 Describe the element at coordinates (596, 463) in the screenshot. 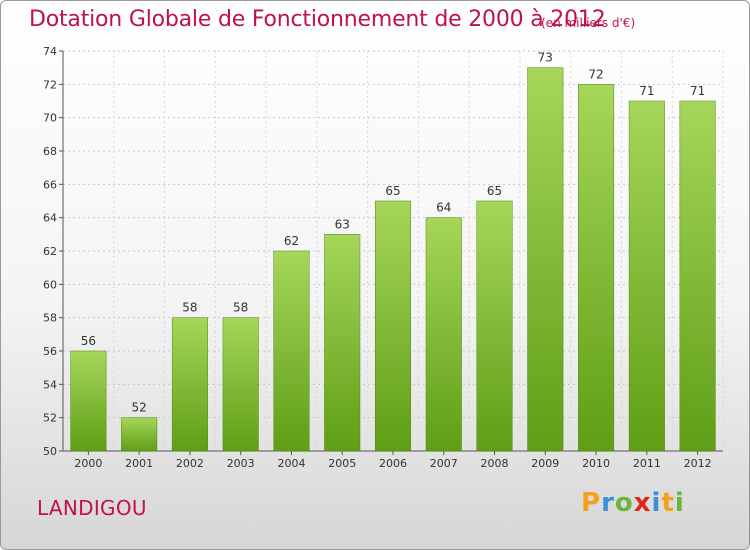

I see `x-tick-label: 2010` at that location.